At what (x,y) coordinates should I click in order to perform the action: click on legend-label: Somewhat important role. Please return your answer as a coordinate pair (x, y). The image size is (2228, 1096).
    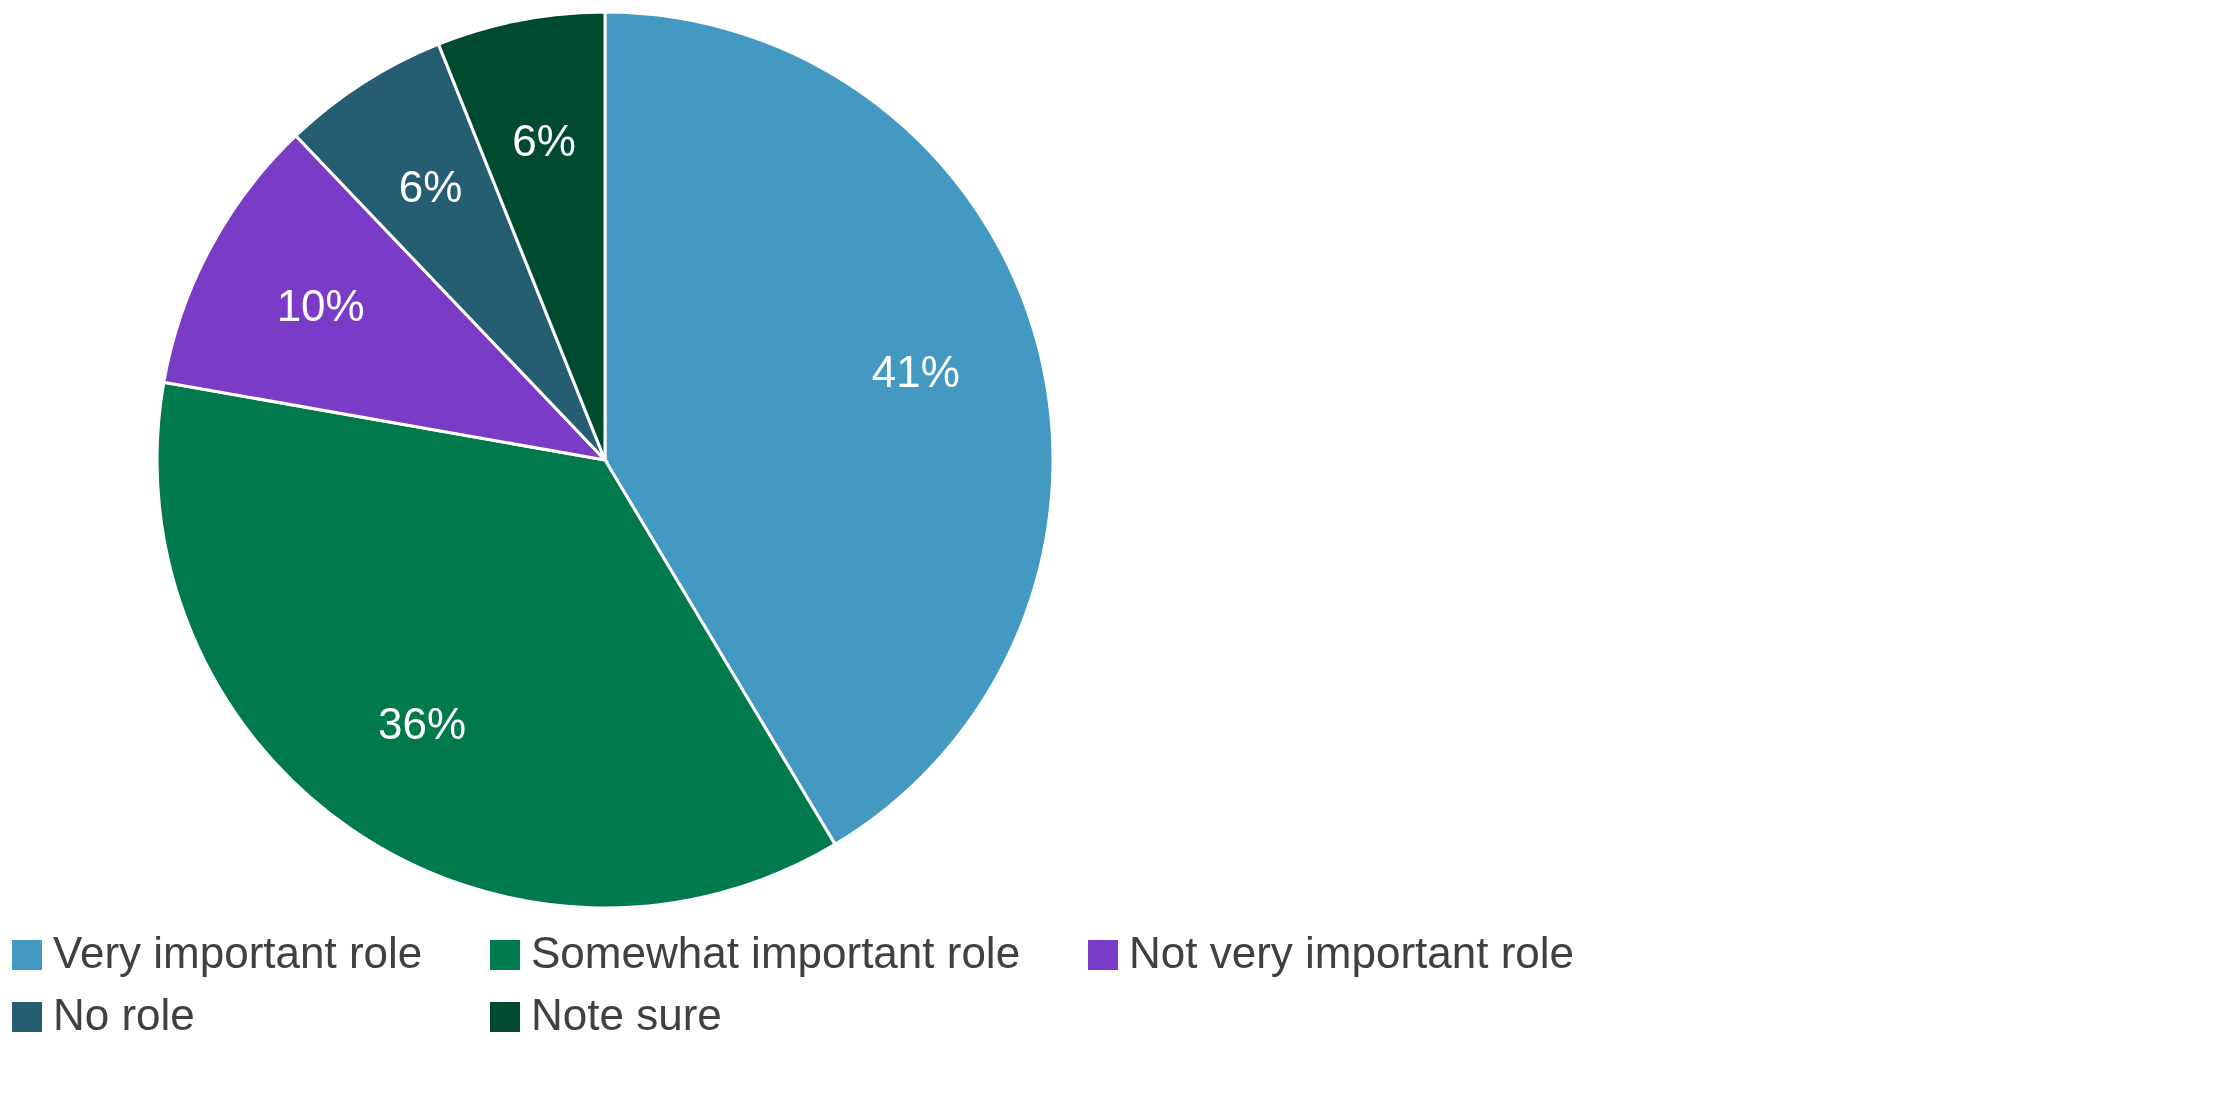
    Looking at the image, I should click on (776, 952).